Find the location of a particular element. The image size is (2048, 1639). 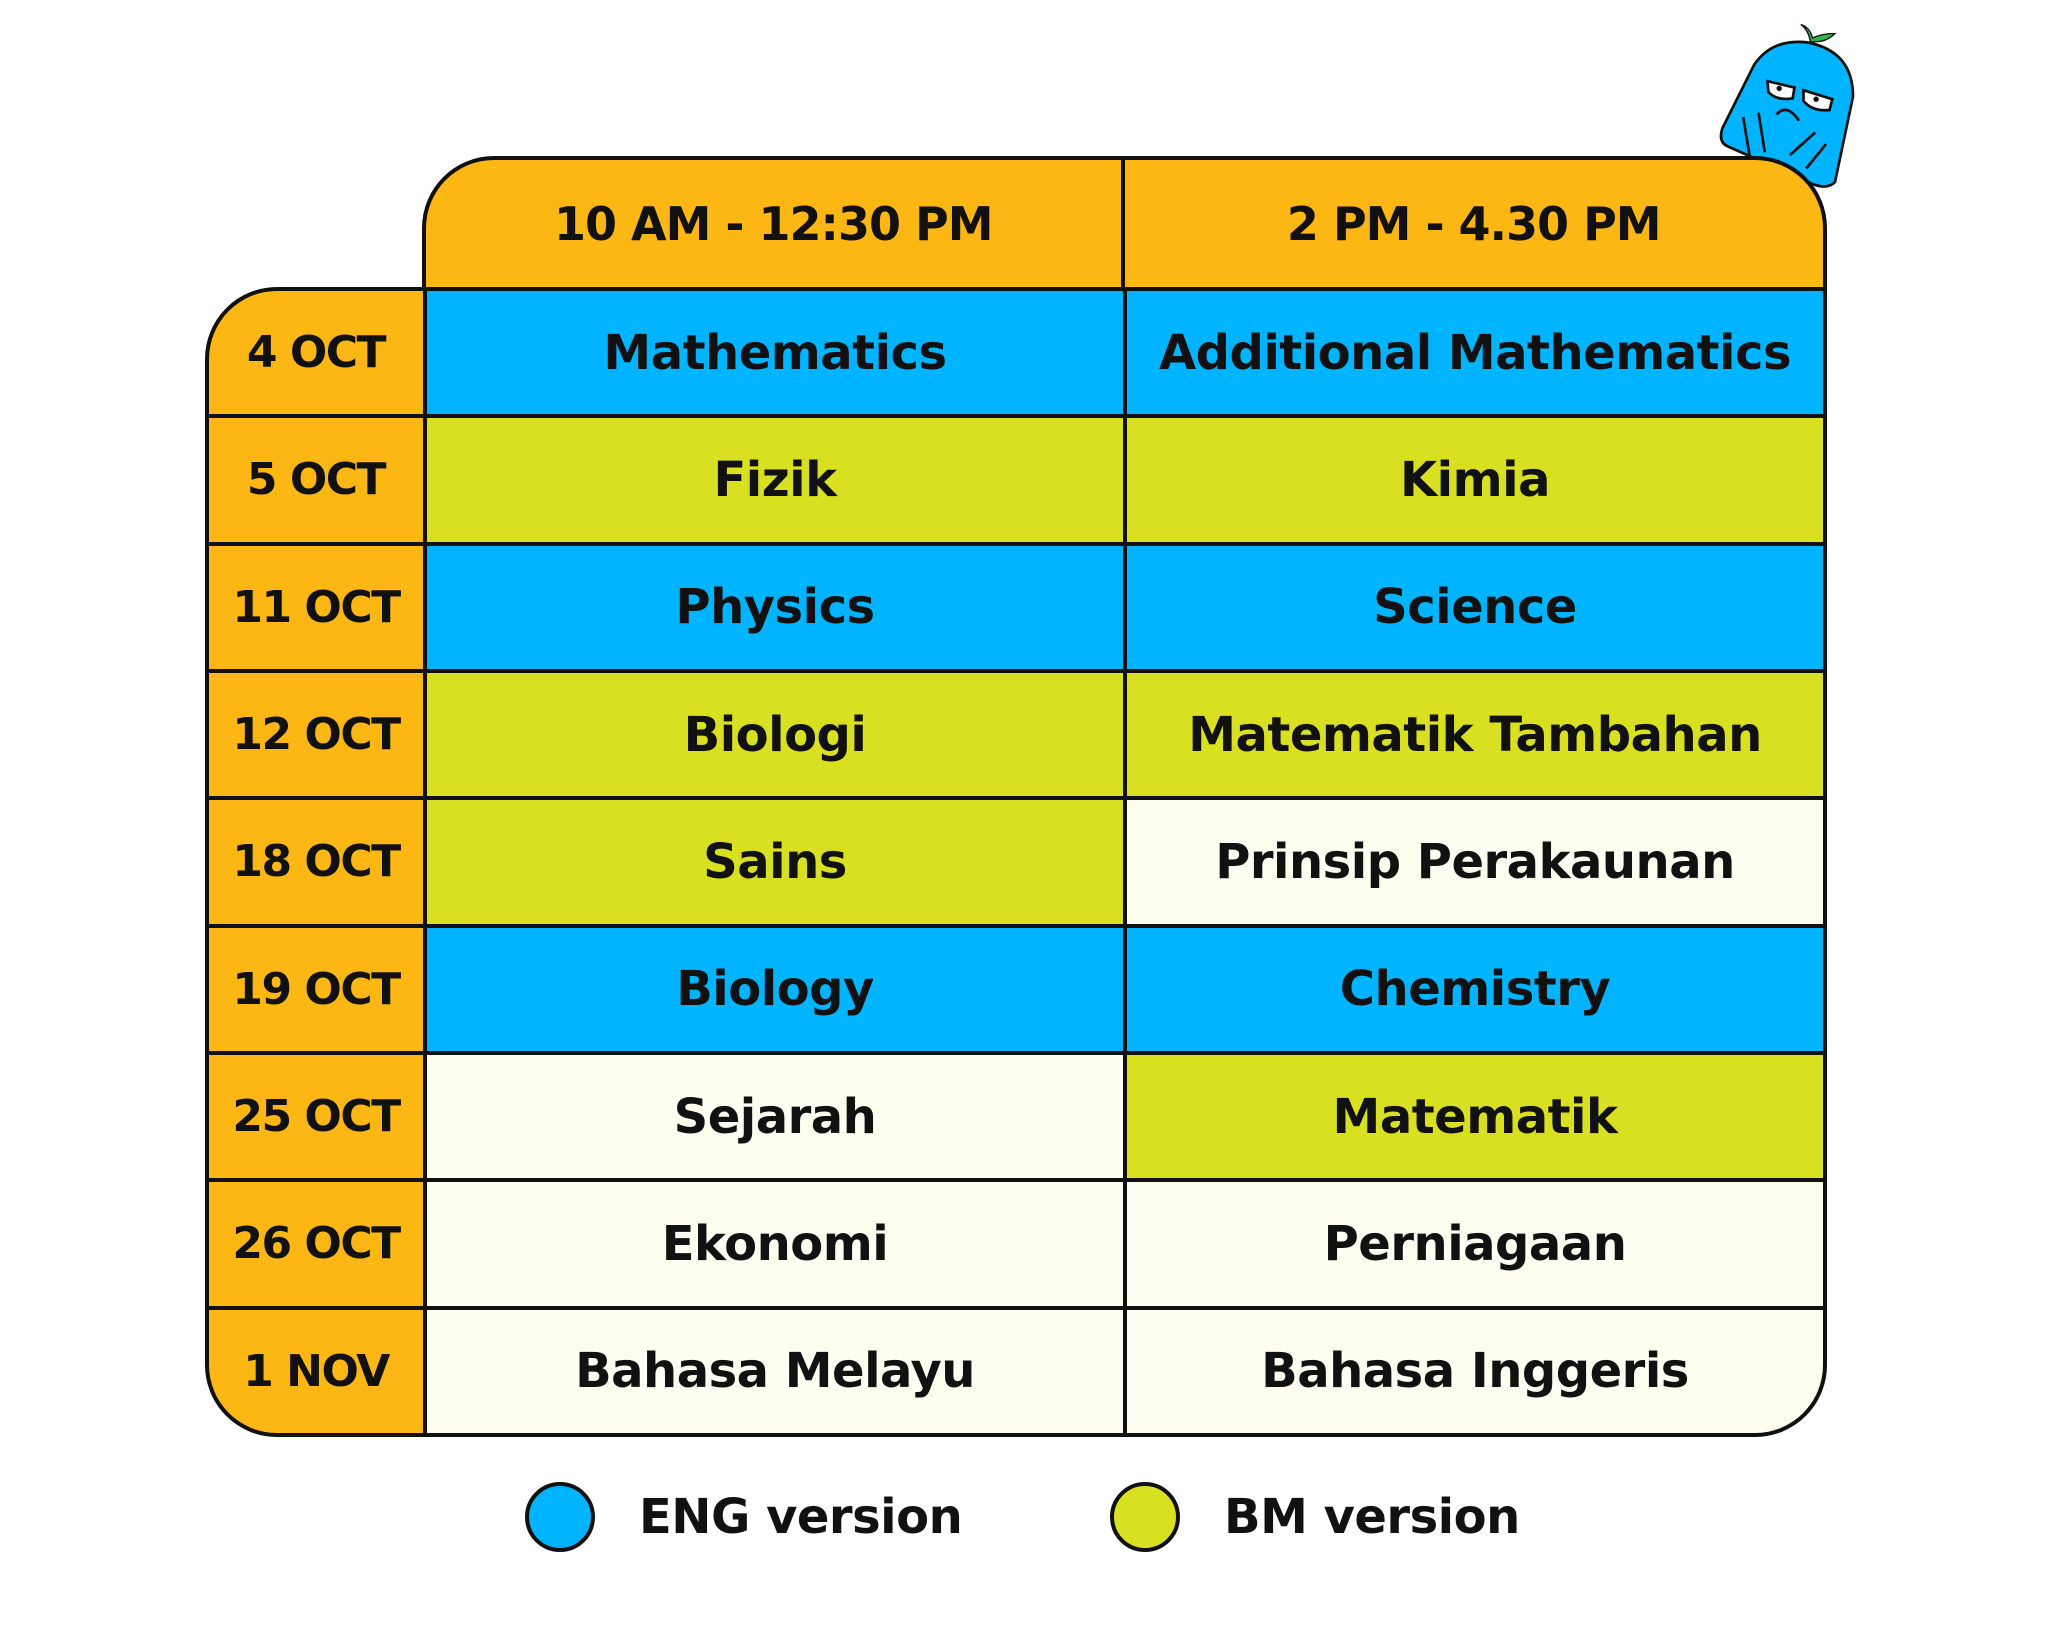

subject-cell: Sains is located at coordinates (775, 862).